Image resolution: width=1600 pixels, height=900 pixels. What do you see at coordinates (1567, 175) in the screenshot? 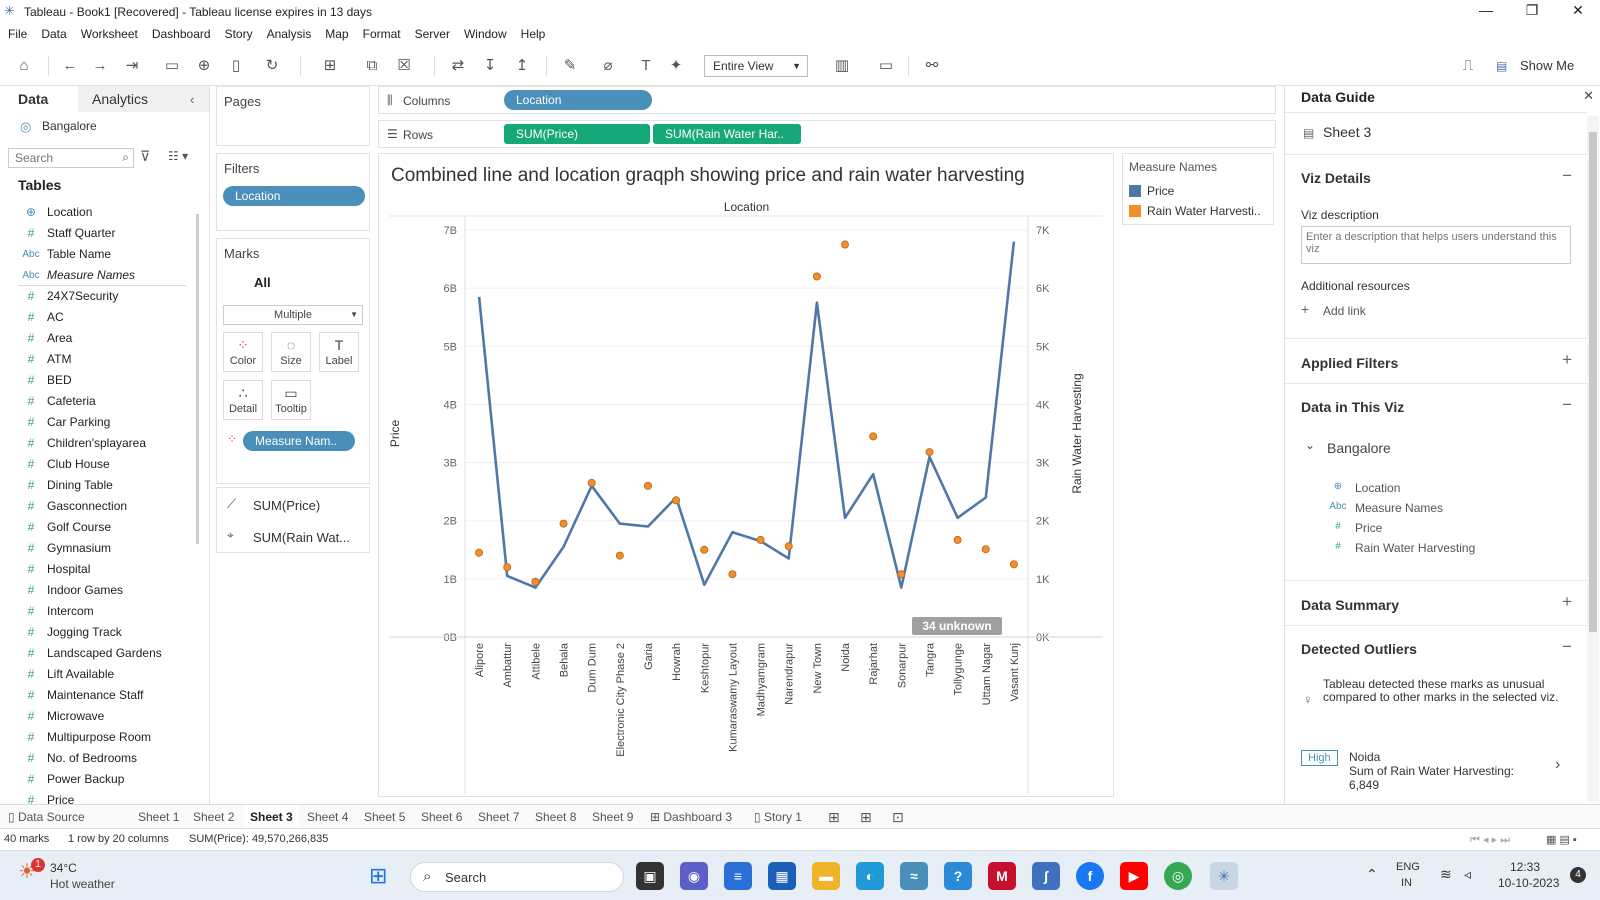
I see `collapse-viz-details-icon: −` at bounding box center [1567, 175].